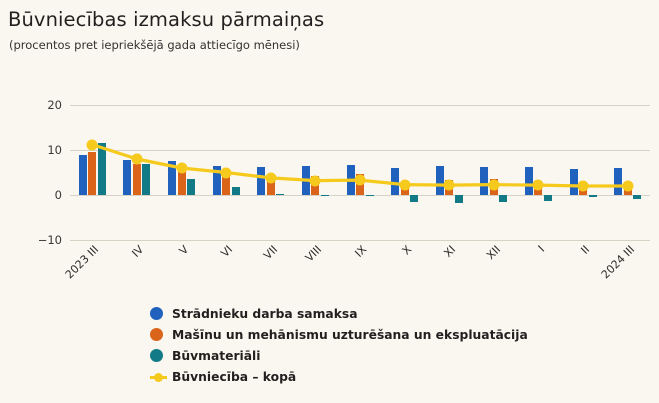 This screenshot has height=403, width=659. What do you see at coordinates (58, 195) in the screenshot?
I see `y-tick-label: 0` at bounding box center [58, 195].